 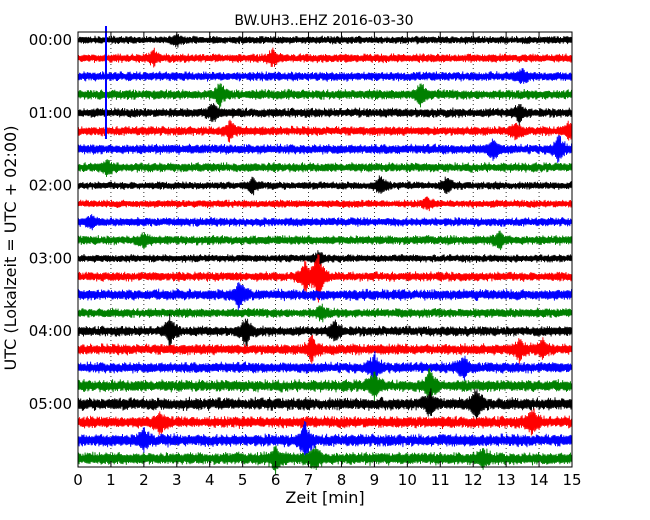 What do you see at coordinates (407, 480) in the screenshot?
I see `x-tick-label: 10` at bounding box center [407, 480].